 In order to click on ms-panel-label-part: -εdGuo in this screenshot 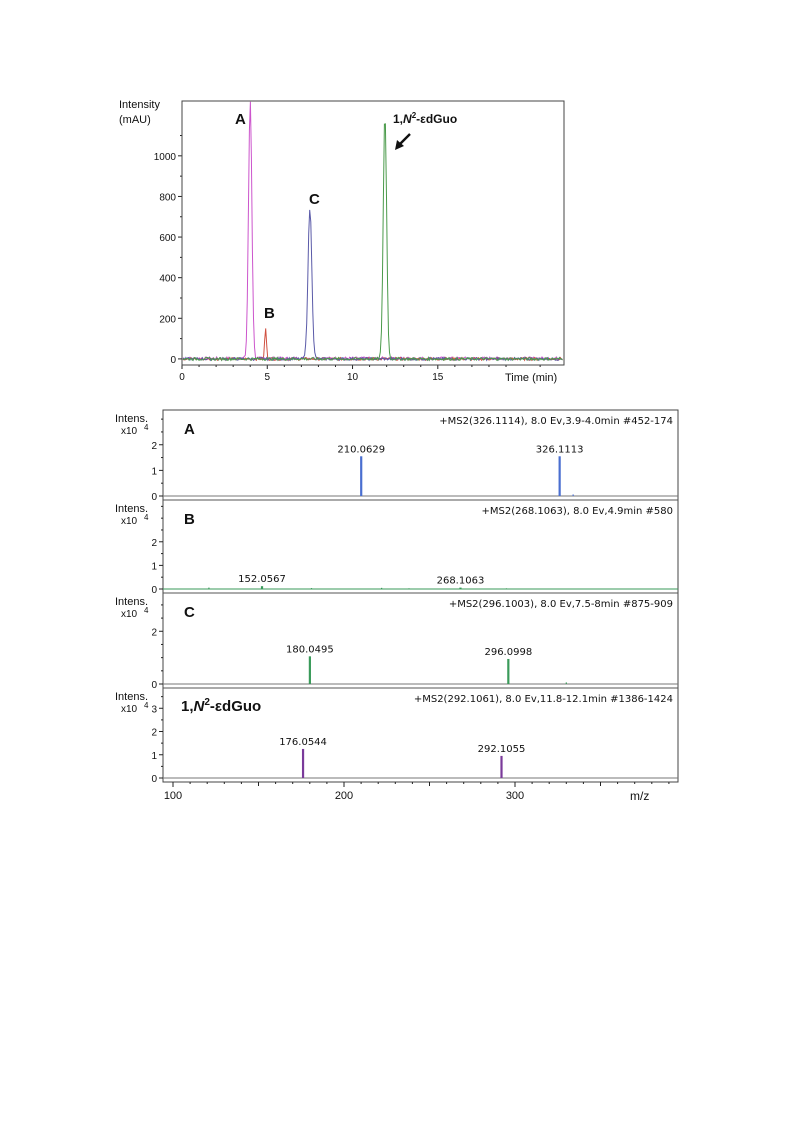, I will do `click(235, 706)`.